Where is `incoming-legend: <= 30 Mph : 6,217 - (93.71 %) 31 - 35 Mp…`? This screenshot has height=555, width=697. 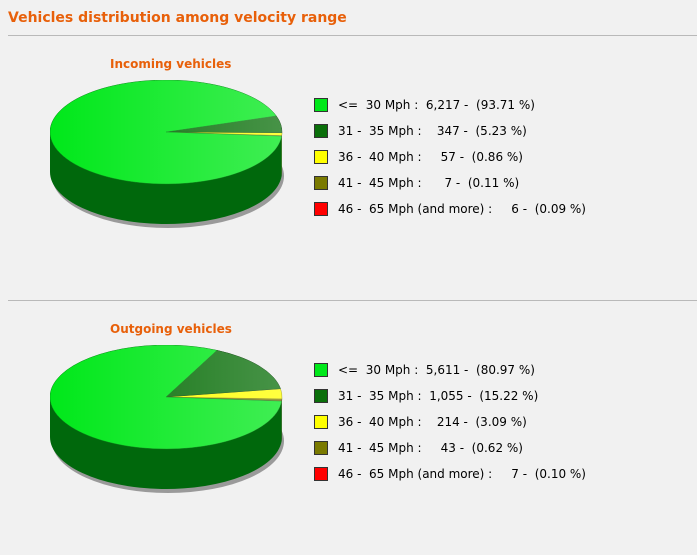
incoming-legend: <= 30 Mph : 6,217 - (93.71 %) 31 - 35 Mp… is located at coordinates (450, 162).